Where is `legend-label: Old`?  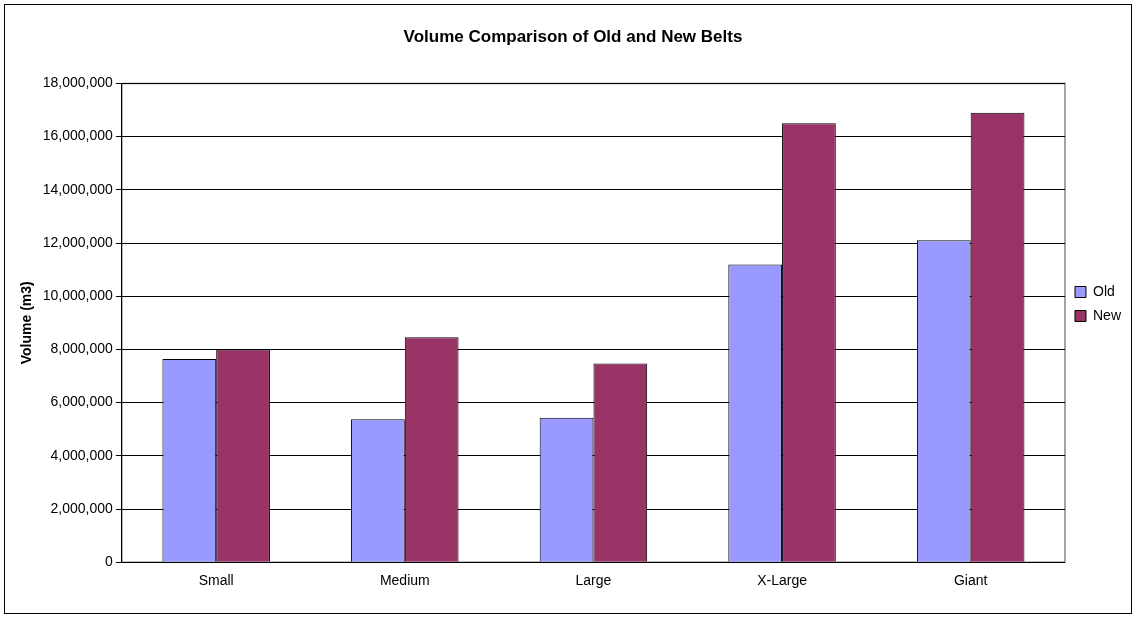
legend-label: Old is located at coordinates (1103, 290).